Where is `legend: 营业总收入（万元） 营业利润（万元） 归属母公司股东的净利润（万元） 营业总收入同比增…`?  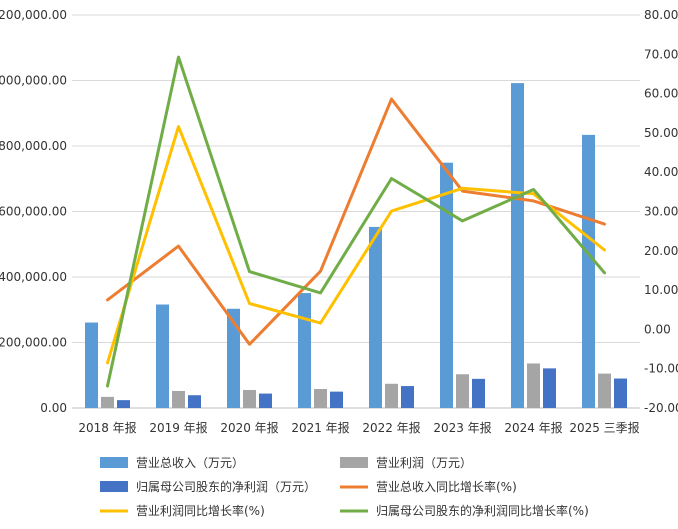 legend: 营业总收入（万元） 营业利润（万元） 归属母公司股东的净利润（万元） 营业总收入同比增… is located at coordinates (344, 487).